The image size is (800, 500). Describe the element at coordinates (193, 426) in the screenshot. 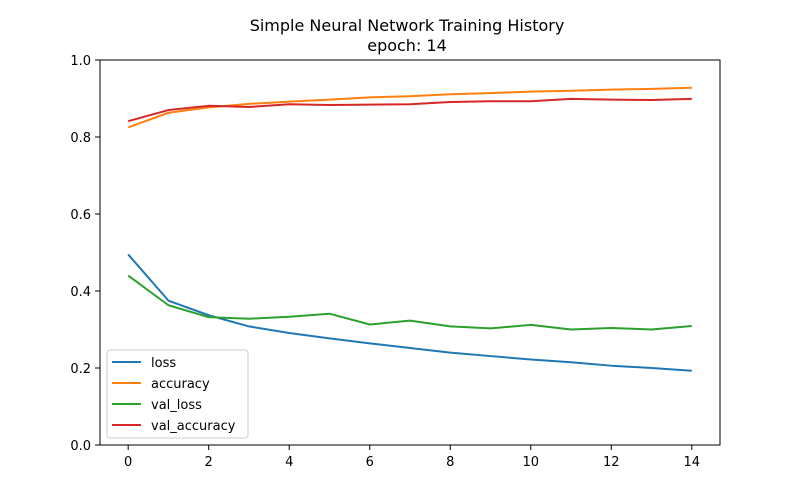

I see `legend-label-val-accuracy: val_accuracy` at that location.